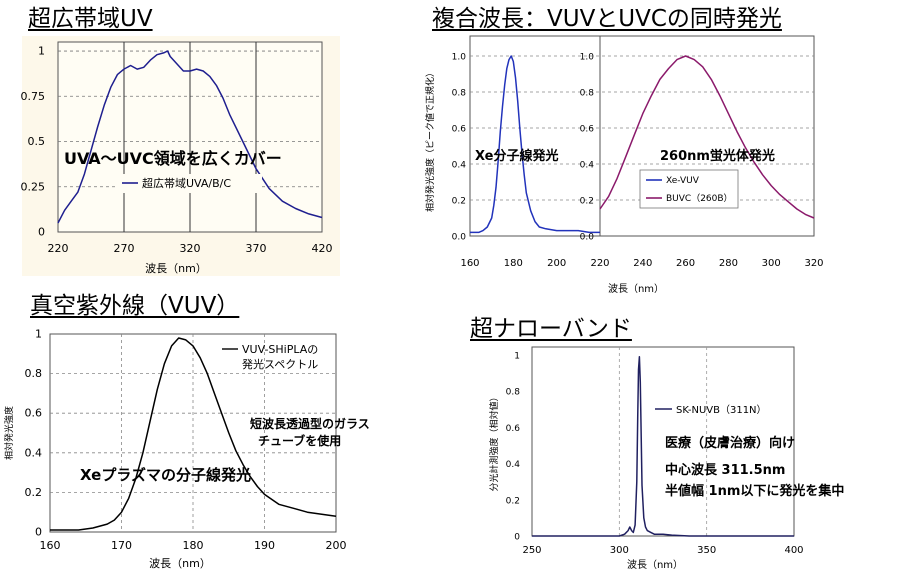 This screenshot has width=900, height=572. What do you see at coordinates (717, 156) in the screenshot?
I see `panel-2-annotation-right: 260nm蛍光体発光` at bounding box center [717, 156].